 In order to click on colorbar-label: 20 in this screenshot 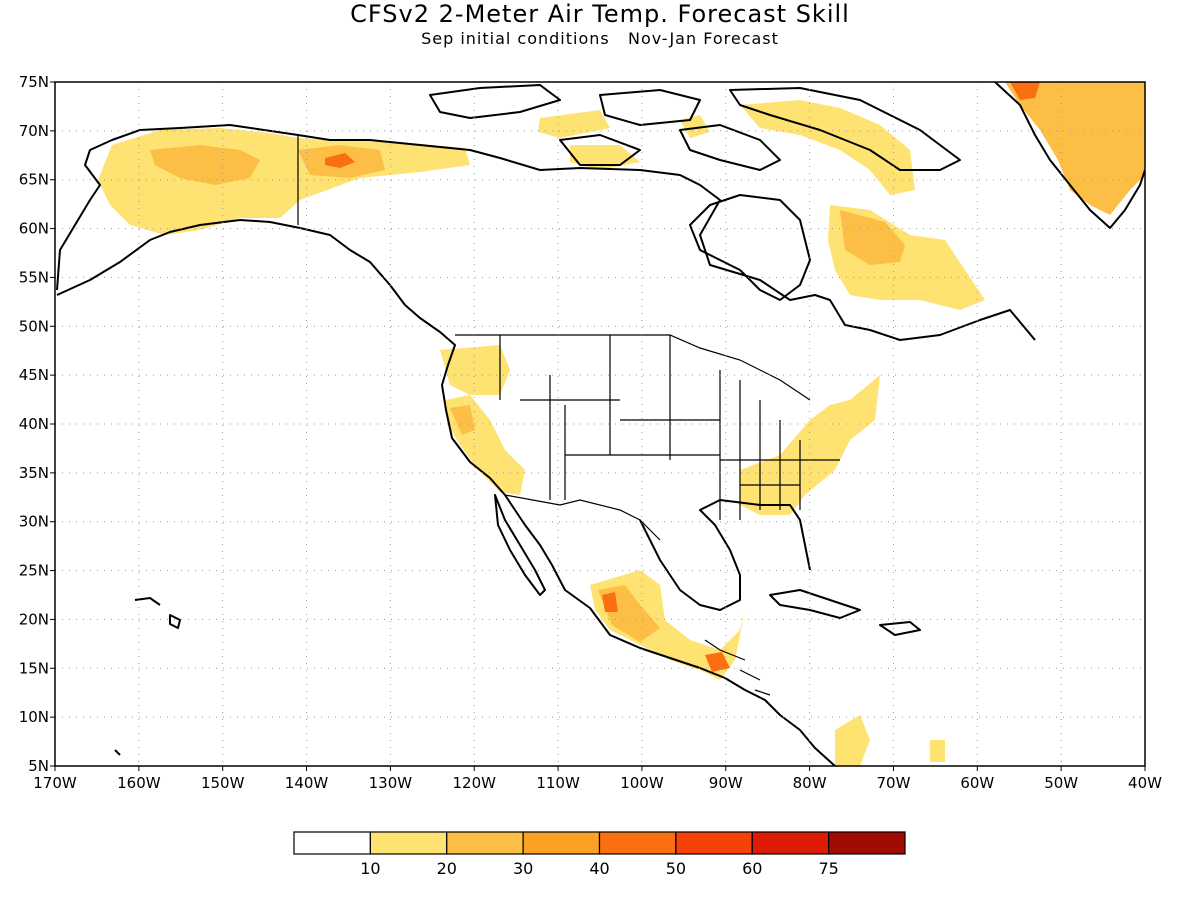, I will do `click(447, 868)`.